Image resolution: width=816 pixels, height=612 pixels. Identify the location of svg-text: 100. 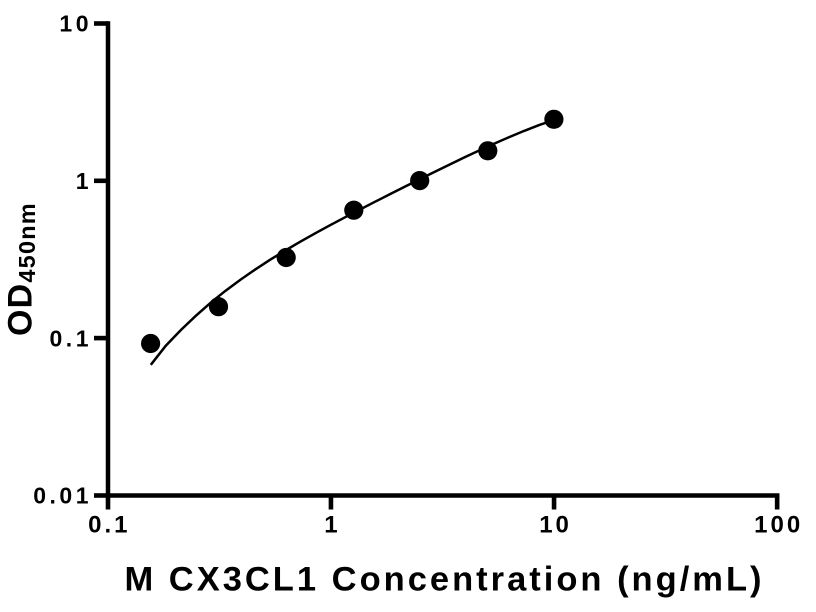
(778, 525).